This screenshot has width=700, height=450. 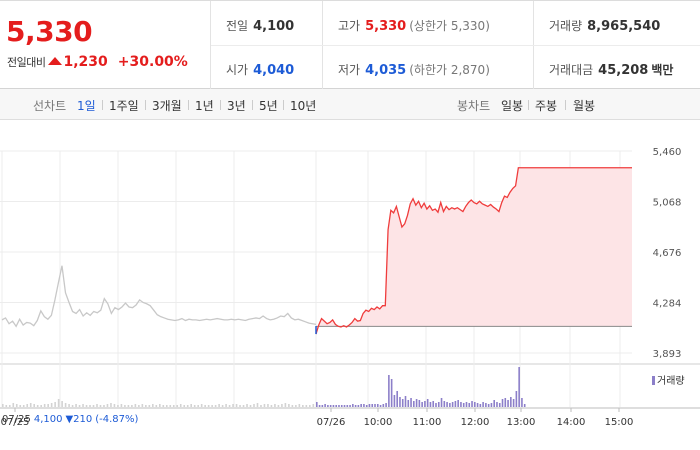 What do you see at coordinates (26, 62) in the screenshot?
I see `change-label: 전일대비` at bounding box center [26, 62].